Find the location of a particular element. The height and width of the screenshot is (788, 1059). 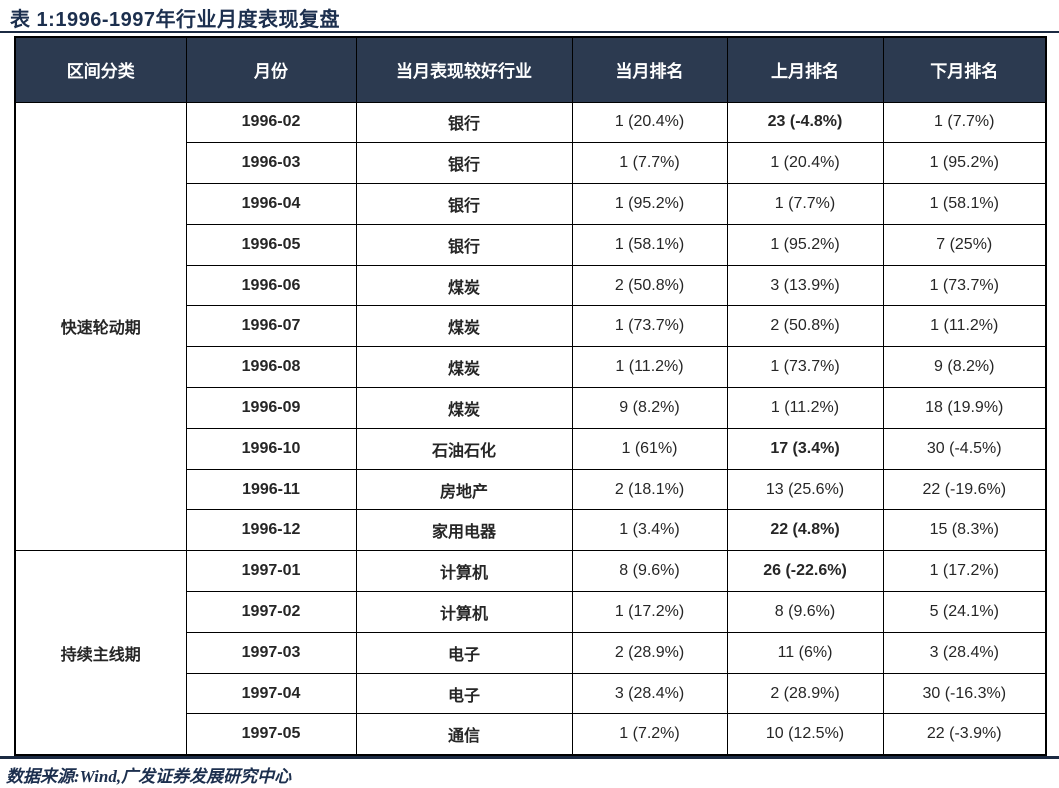

table-bottom-rule is located at coordinates (529, 757).